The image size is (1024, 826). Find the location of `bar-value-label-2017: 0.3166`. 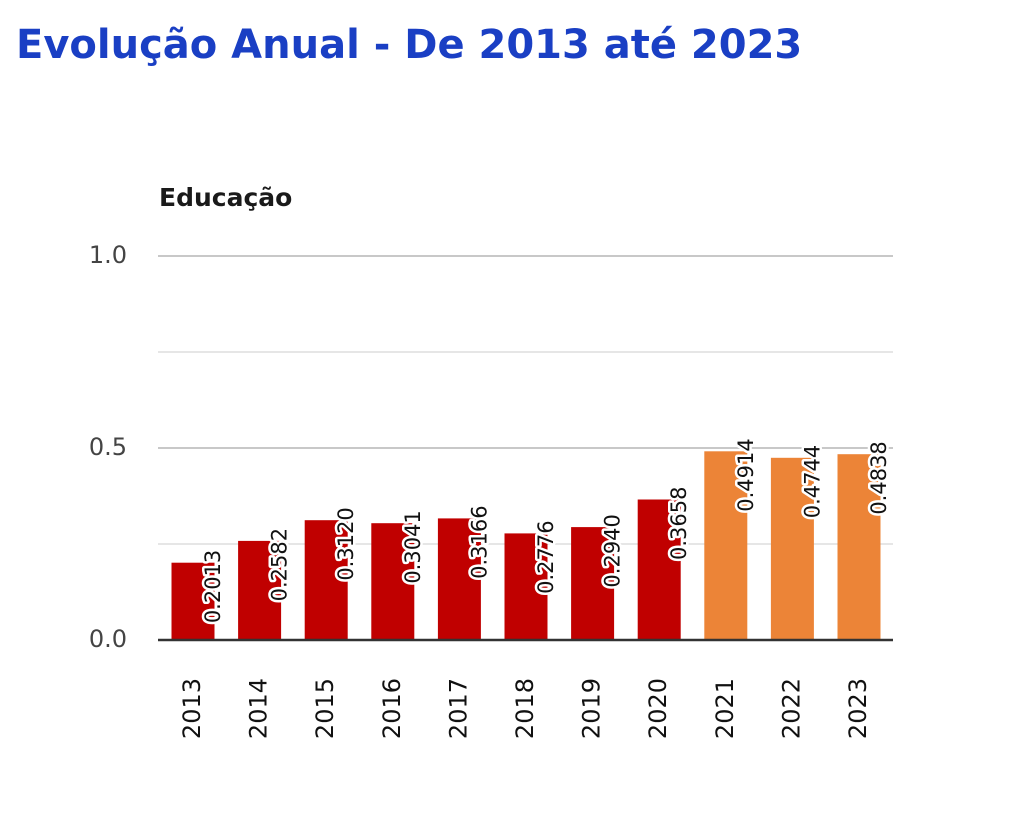

bar-value-label-2017: 0.3166 is located at coordinates (479, 541).